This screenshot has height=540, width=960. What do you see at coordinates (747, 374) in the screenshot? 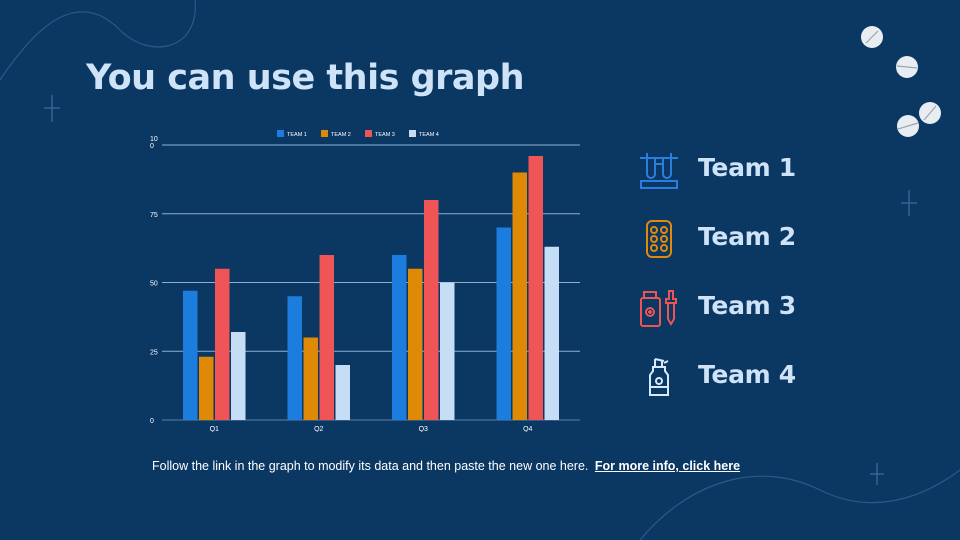
I see `team-label: Team 4` at bounding box center [747, 374].